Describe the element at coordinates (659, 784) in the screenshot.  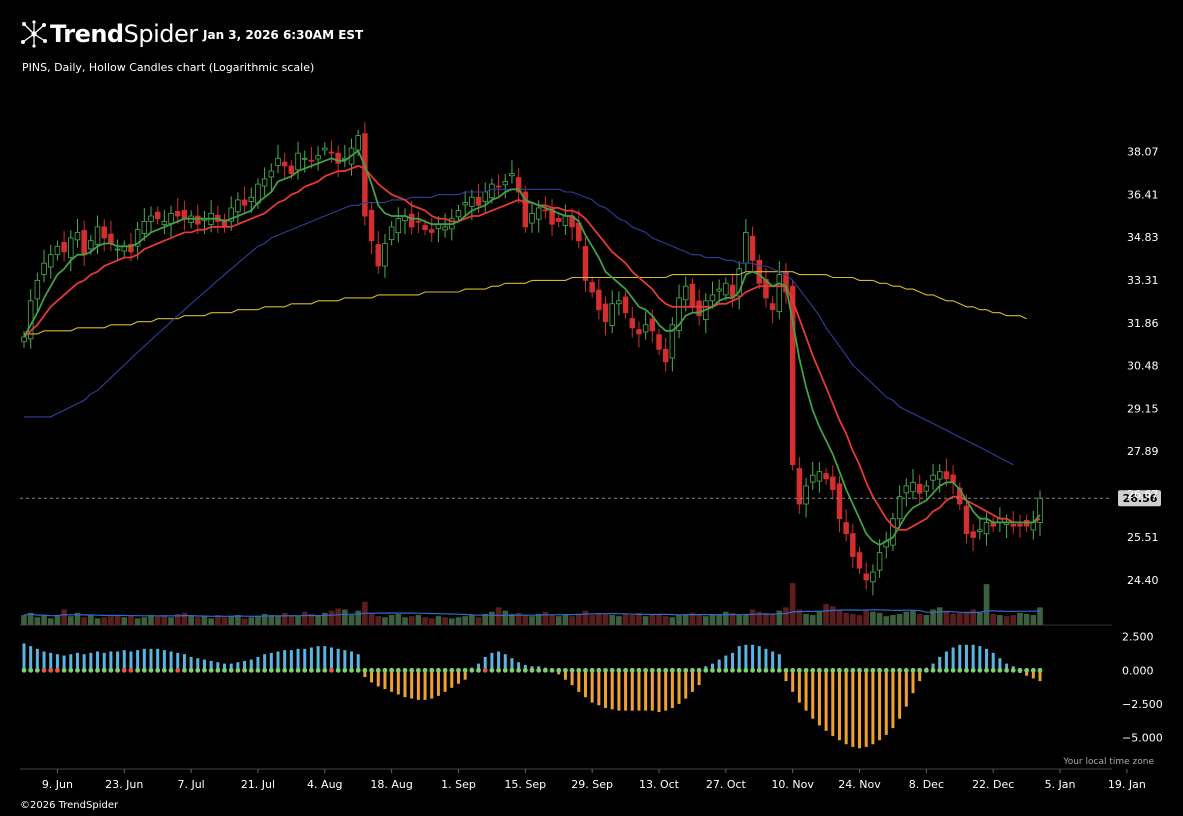
I see `x-tick-label: 13. Oct` at that location.